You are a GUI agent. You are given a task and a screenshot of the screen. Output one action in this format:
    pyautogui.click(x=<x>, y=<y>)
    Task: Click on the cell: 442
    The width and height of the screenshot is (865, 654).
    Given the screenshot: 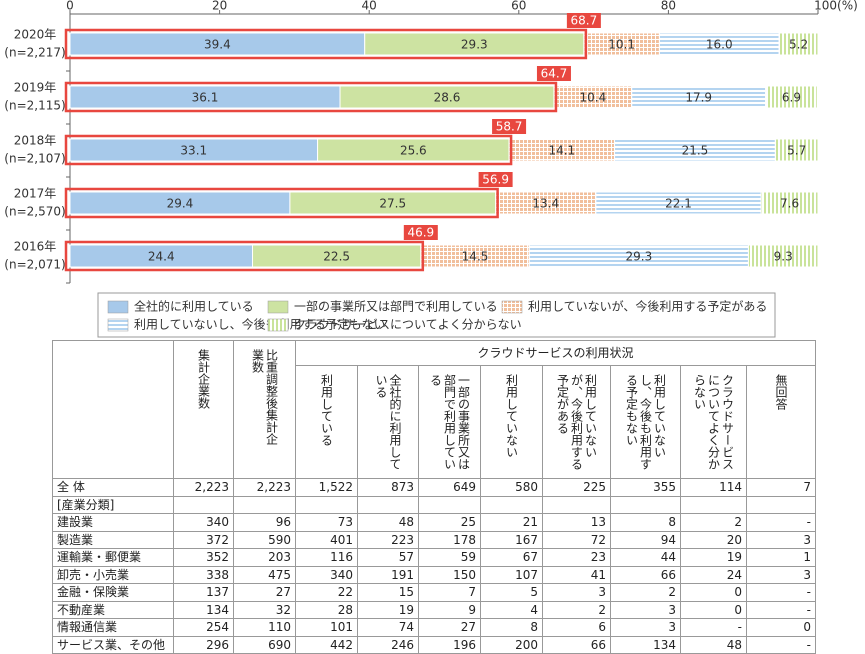 What is the action you would take?
    pyautogui.click(x=326, y=644)
    